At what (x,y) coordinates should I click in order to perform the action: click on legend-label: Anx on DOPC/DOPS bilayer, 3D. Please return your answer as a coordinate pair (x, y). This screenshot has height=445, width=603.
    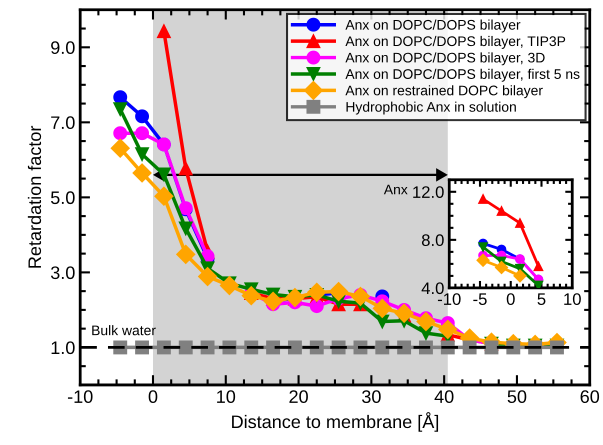
    Looking at the image, I should click on (445, 59).